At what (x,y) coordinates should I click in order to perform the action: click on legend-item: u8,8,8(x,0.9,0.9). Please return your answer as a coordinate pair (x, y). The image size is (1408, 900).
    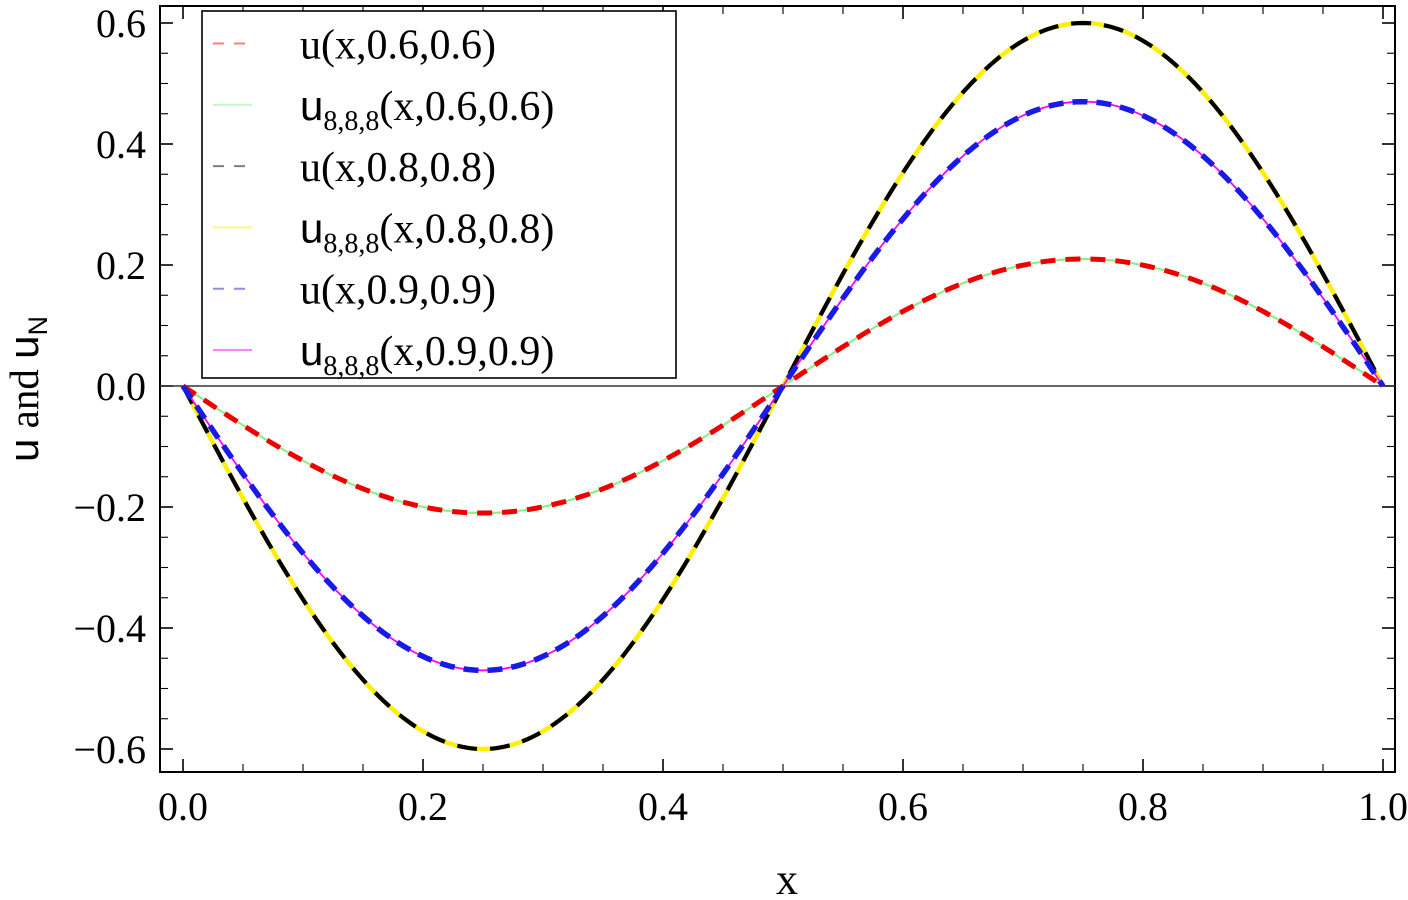
    Looking at the image, I should click on (383, 354).